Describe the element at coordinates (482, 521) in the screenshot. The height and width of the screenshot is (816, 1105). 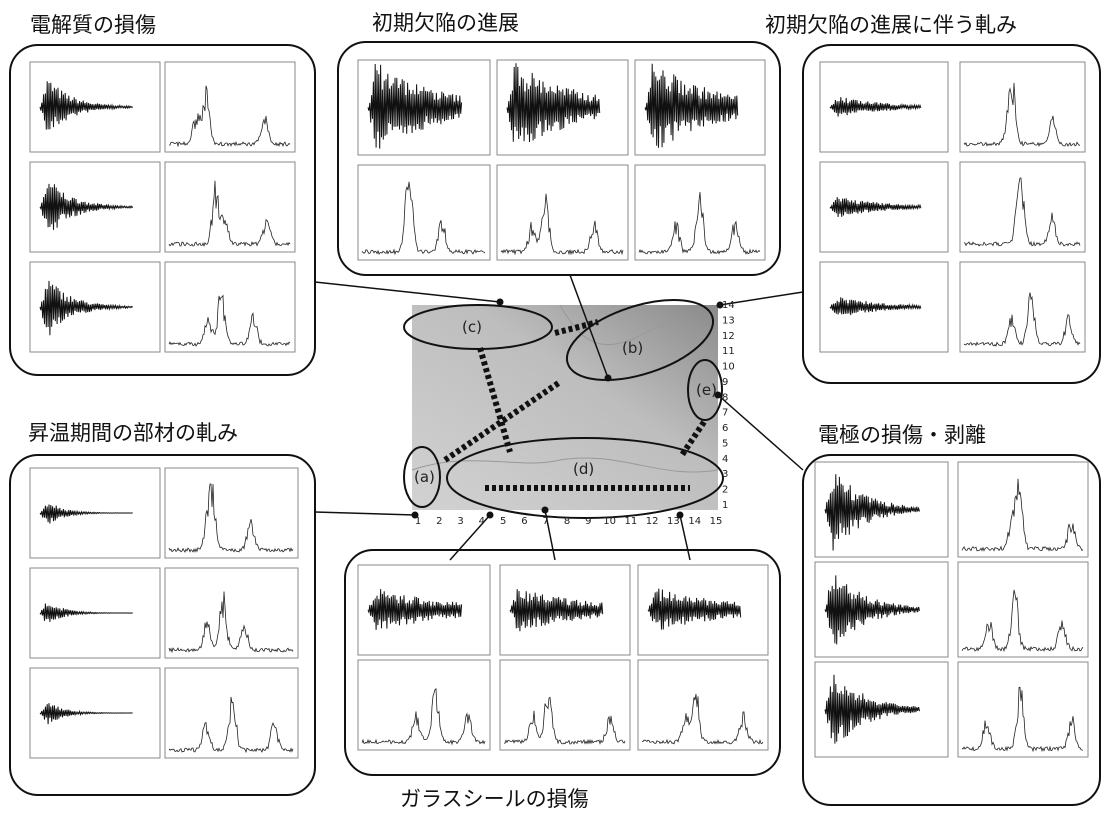
I see `x-tick-label: 4` at that location.